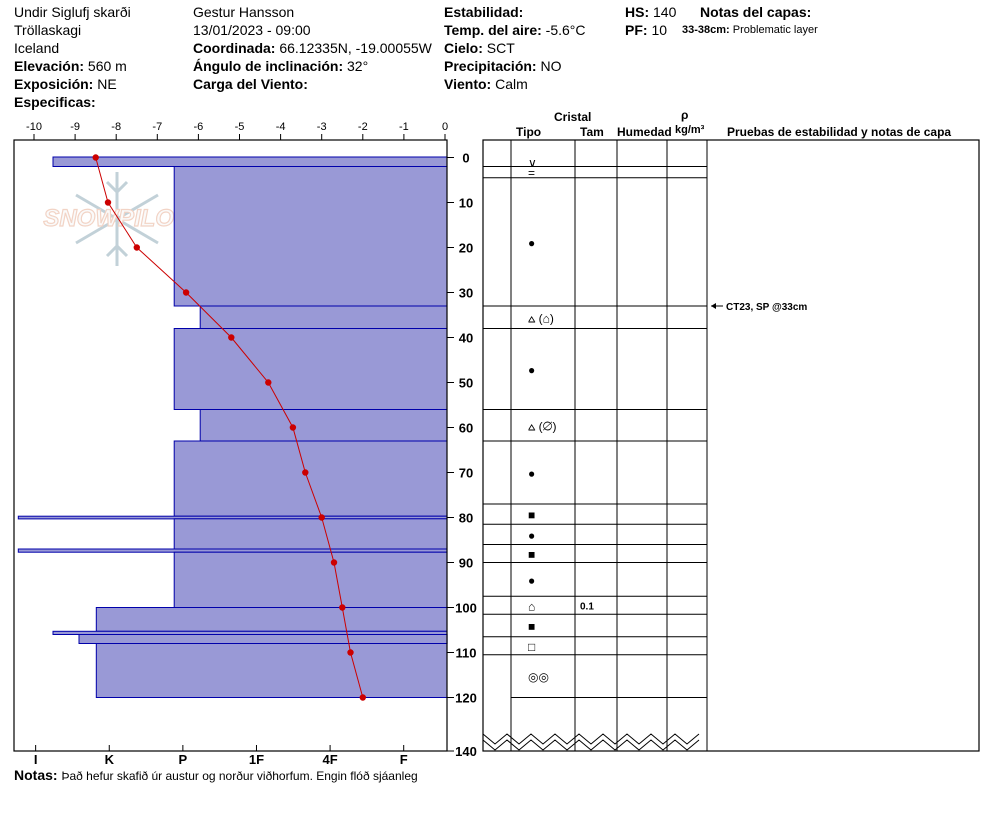  Describe the element at coordinates (252, 30) in the screenshot. I see `observation-datetime: 13/01/2023 - 09:00` at that location.